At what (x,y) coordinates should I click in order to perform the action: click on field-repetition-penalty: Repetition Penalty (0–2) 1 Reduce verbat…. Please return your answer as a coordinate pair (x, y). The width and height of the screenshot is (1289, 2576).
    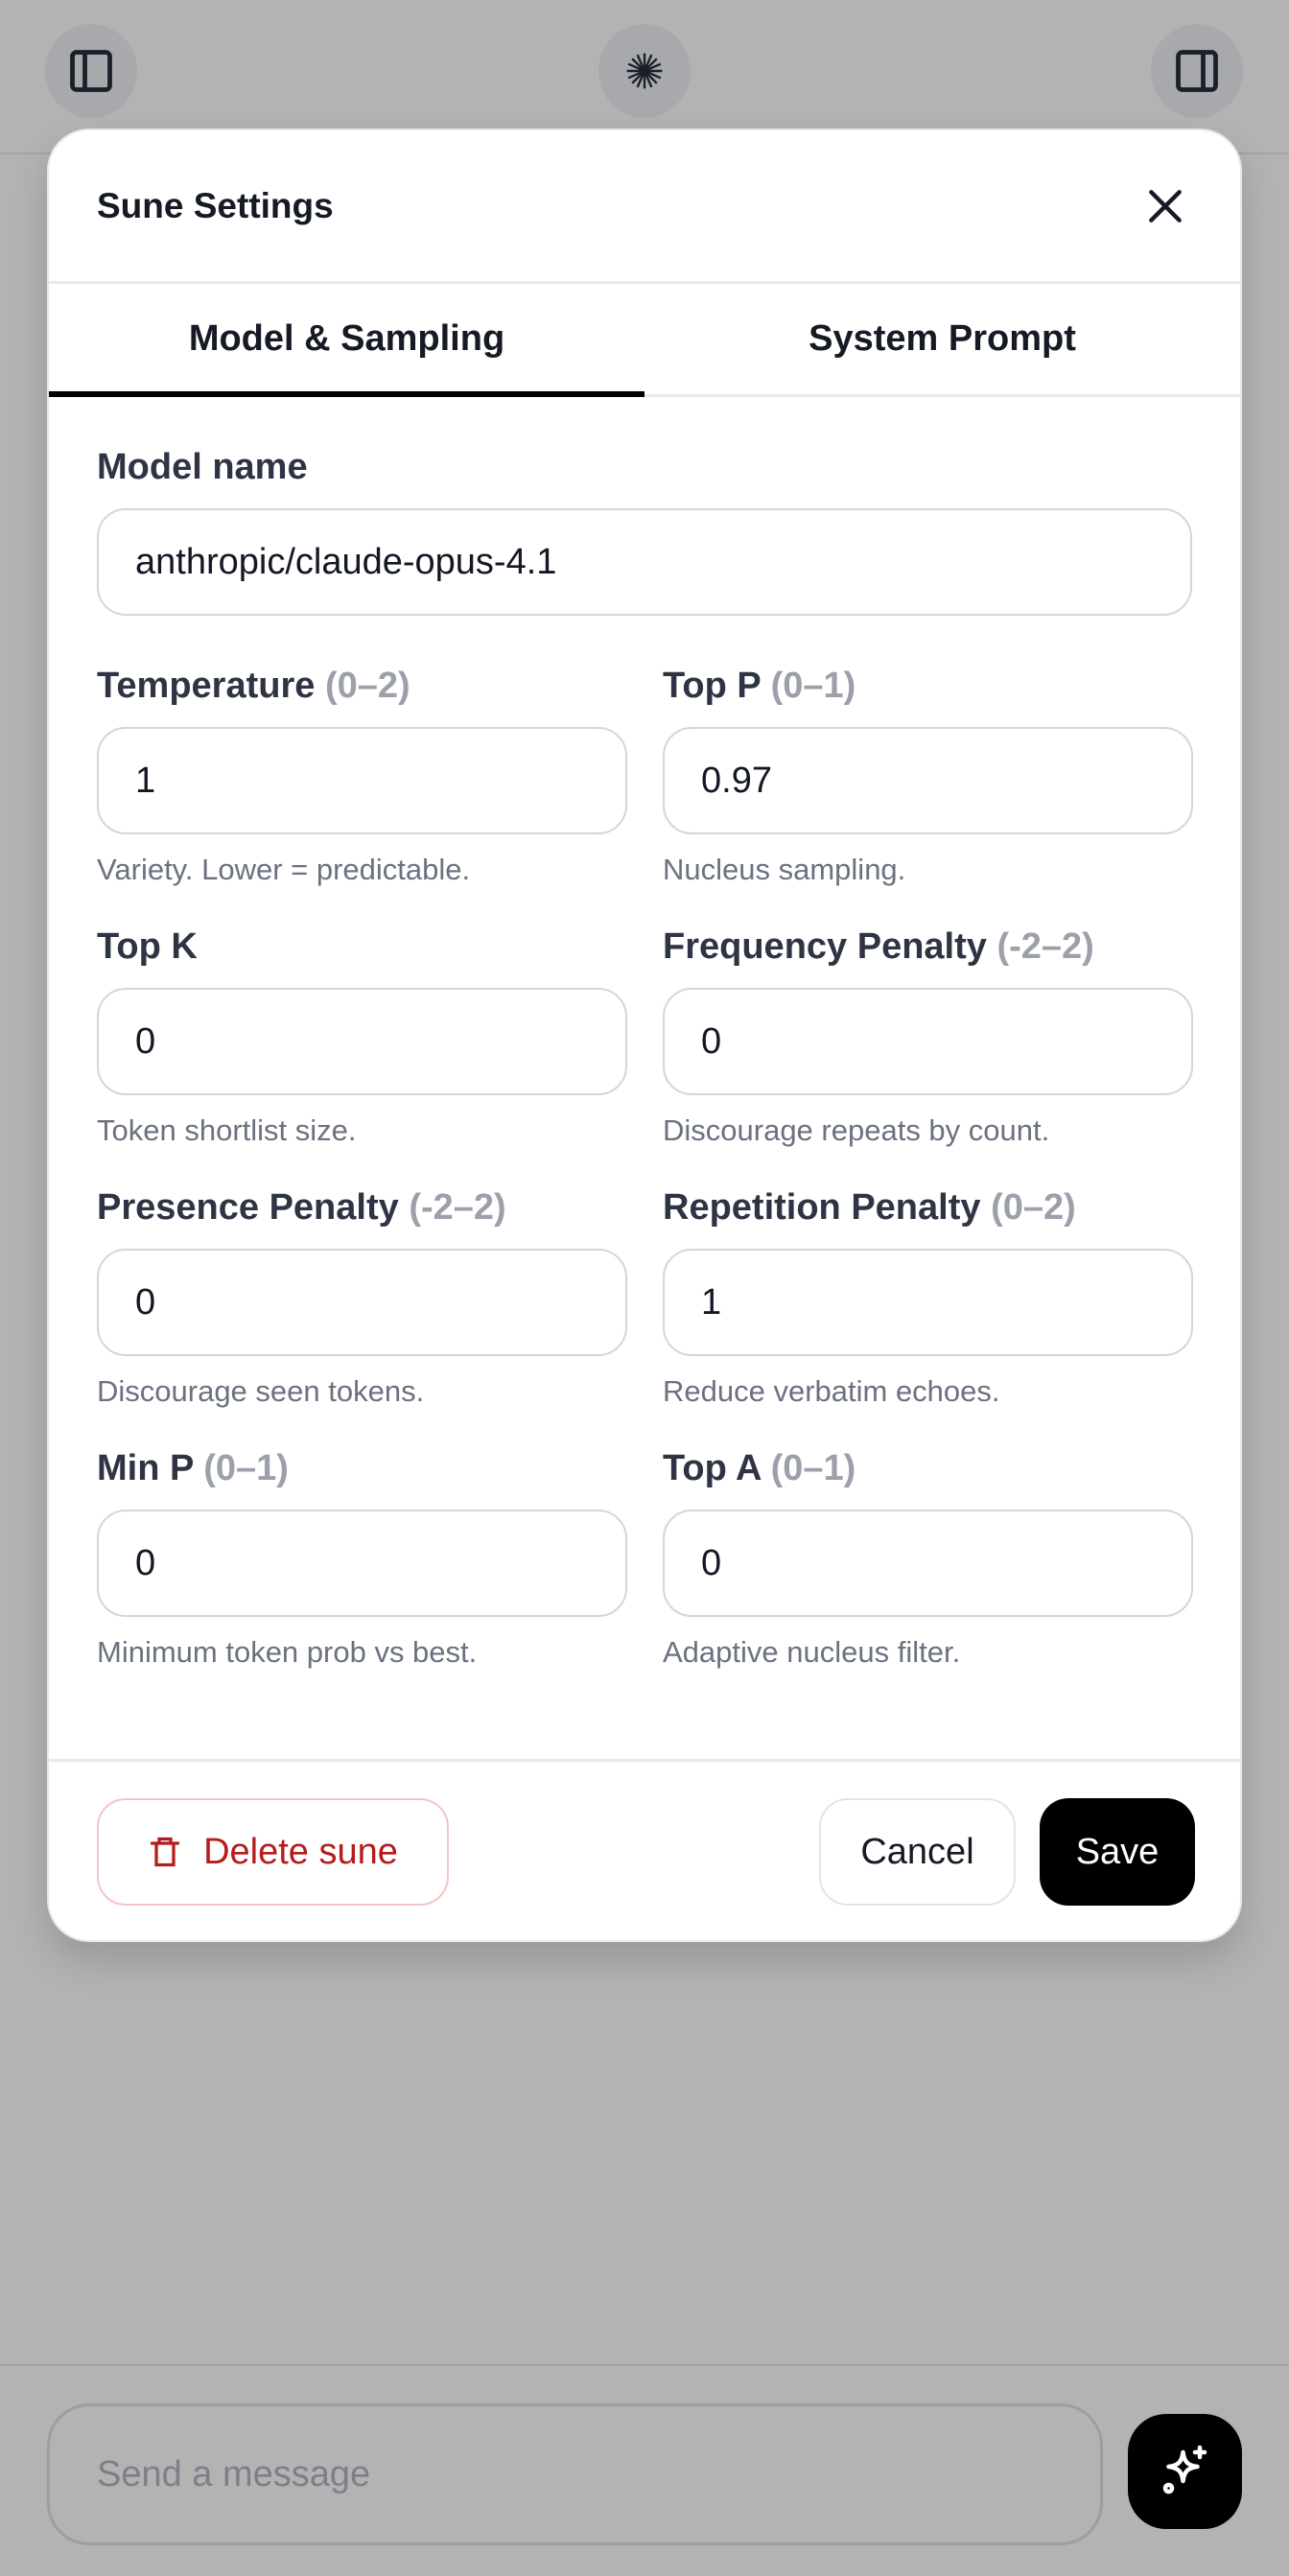
    Looking at the image, I should click on (928, 1297).